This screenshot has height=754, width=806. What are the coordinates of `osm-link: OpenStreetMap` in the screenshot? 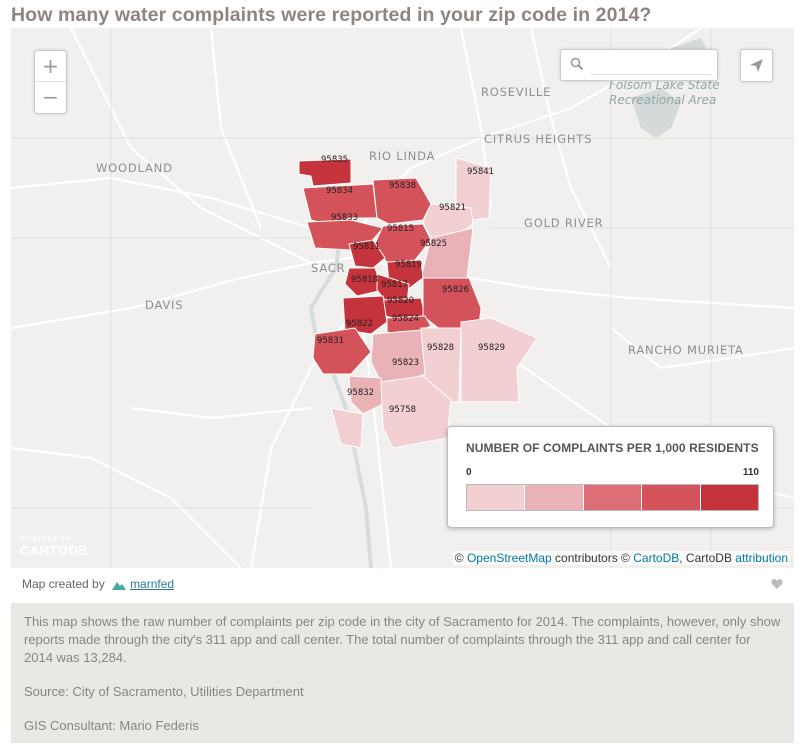 It's located at (509, 558).